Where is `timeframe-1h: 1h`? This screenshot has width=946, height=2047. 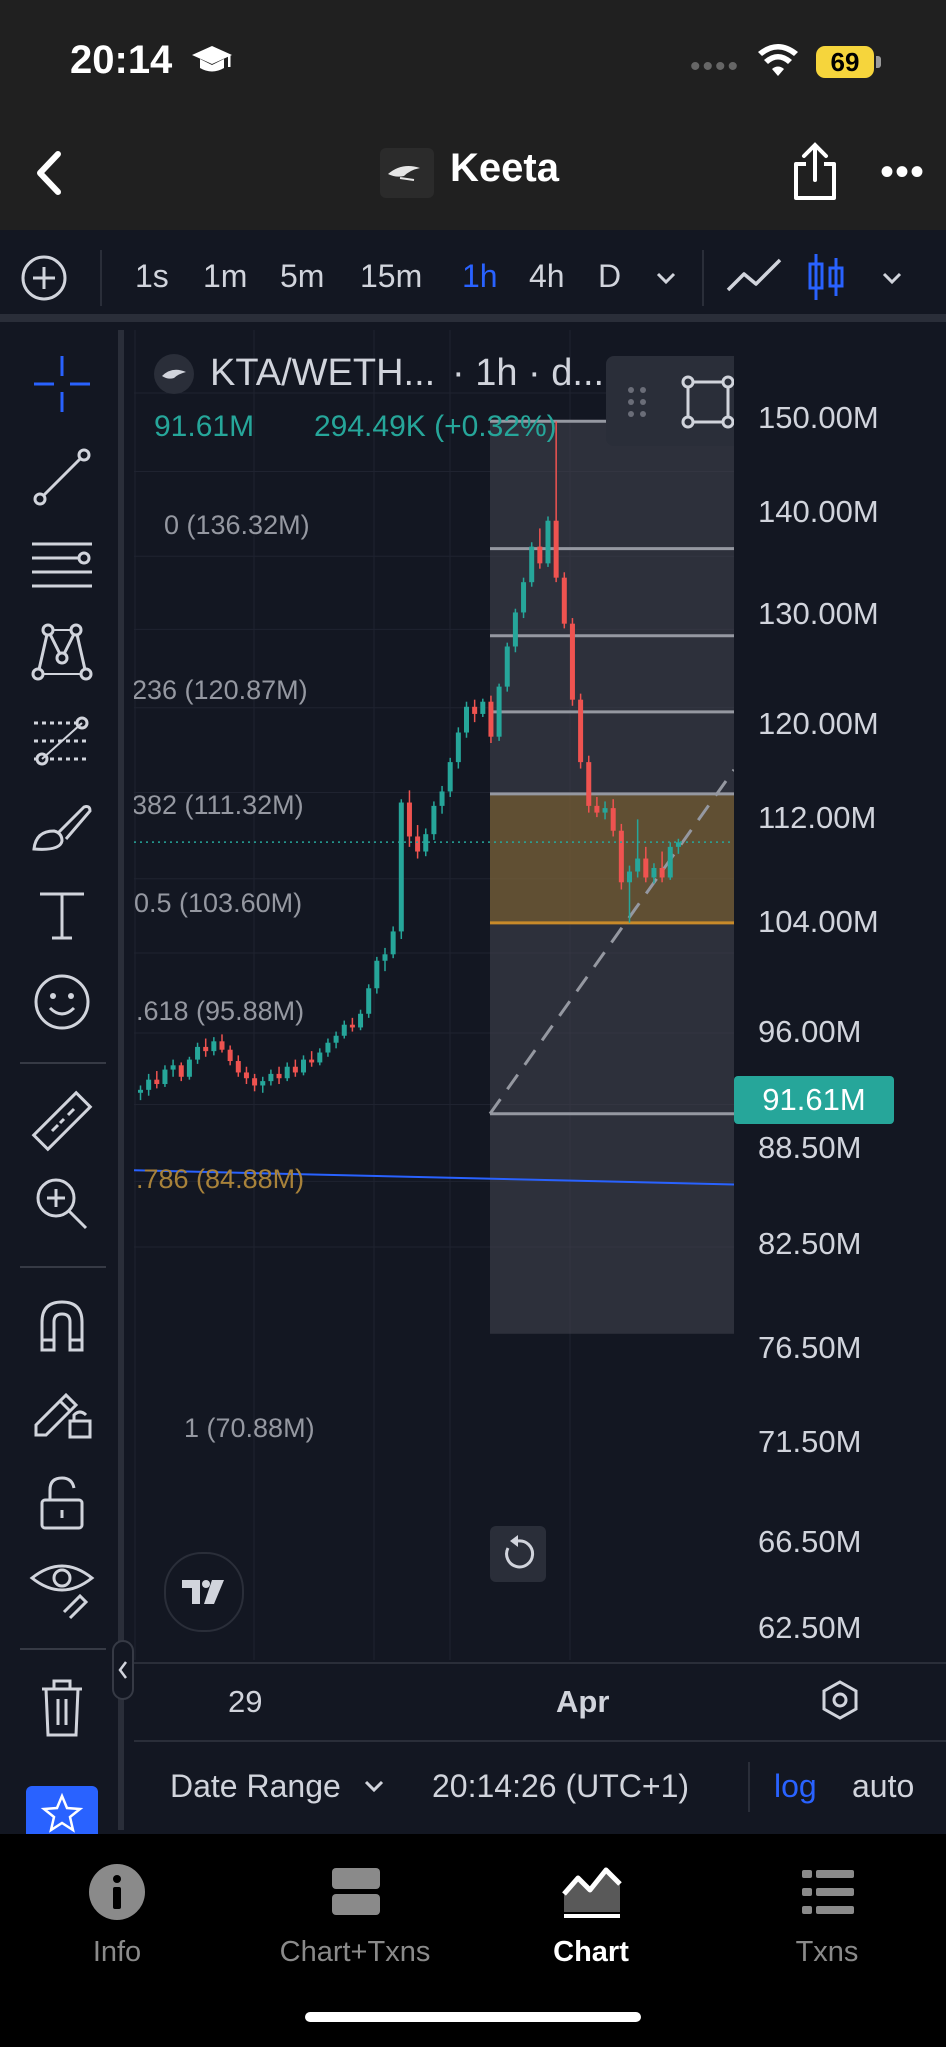
timeframe-1h: 1h is located at coordinates (480, 276).